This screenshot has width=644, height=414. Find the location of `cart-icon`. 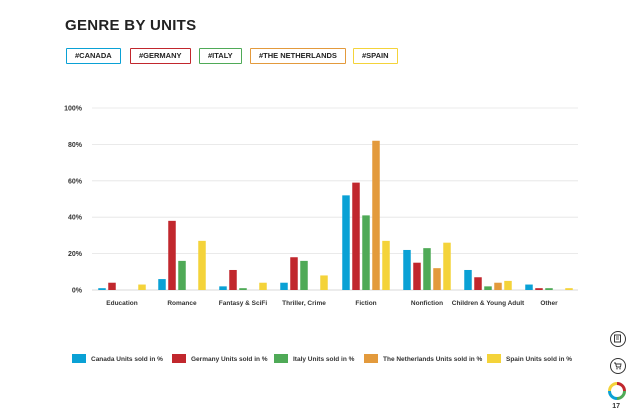

cart-icon is located at coordinates (618, 366).